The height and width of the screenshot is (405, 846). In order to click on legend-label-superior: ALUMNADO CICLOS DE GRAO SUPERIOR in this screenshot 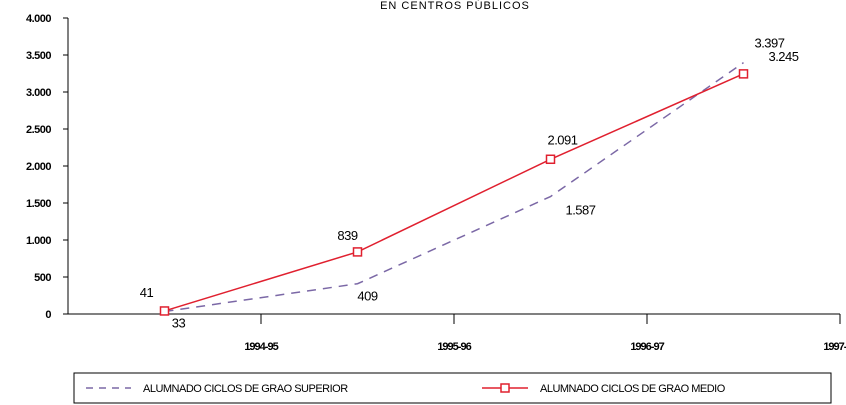, I will do `click(245, 389)`.